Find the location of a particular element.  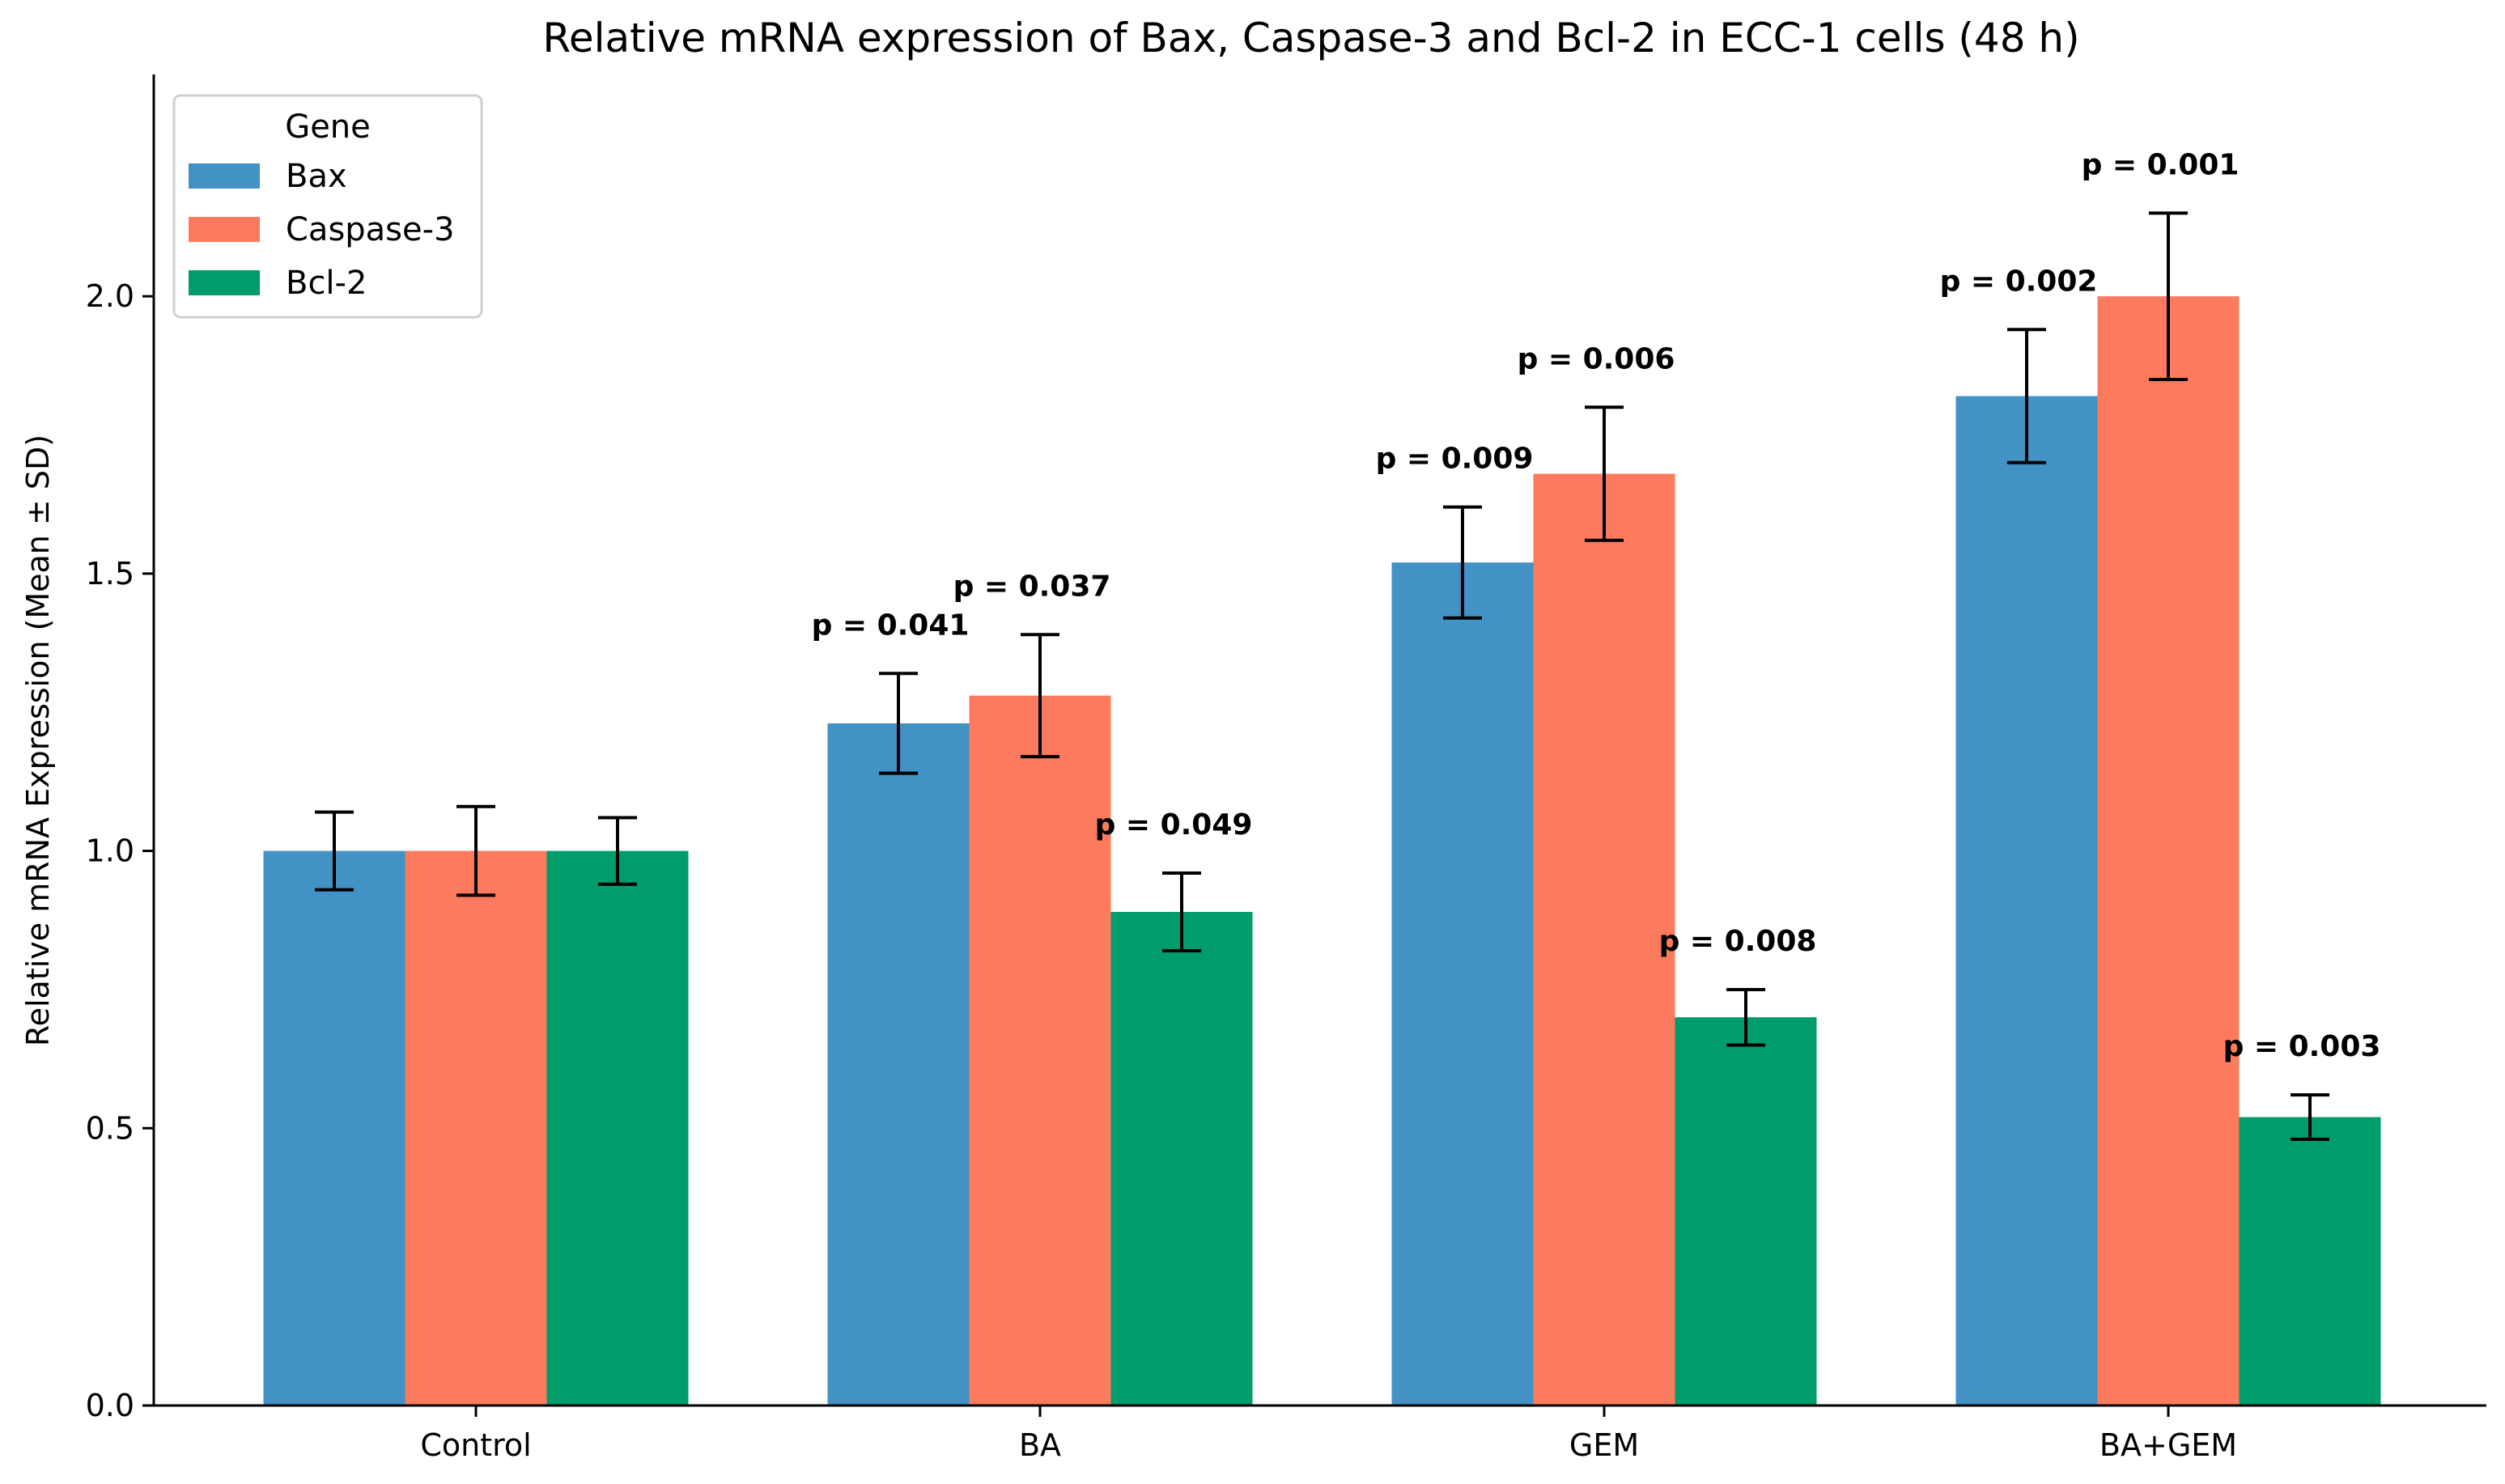

x-tick-label: BA is located at coordinates (1040, 1445).